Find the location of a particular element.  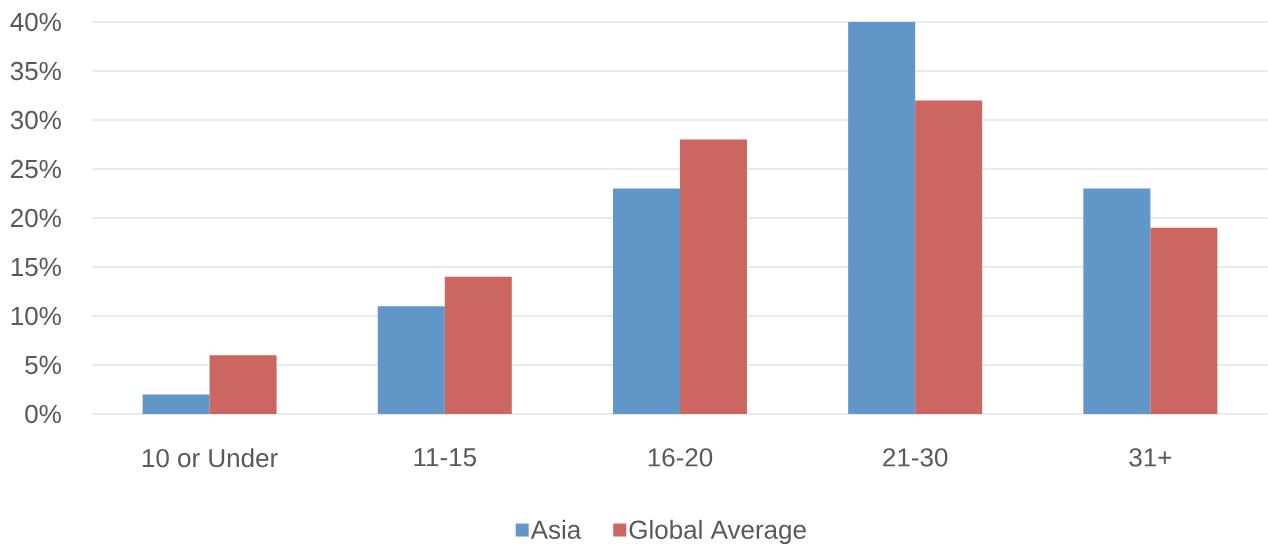

y-tick-label: 0% is located at coordinates (43, 414).